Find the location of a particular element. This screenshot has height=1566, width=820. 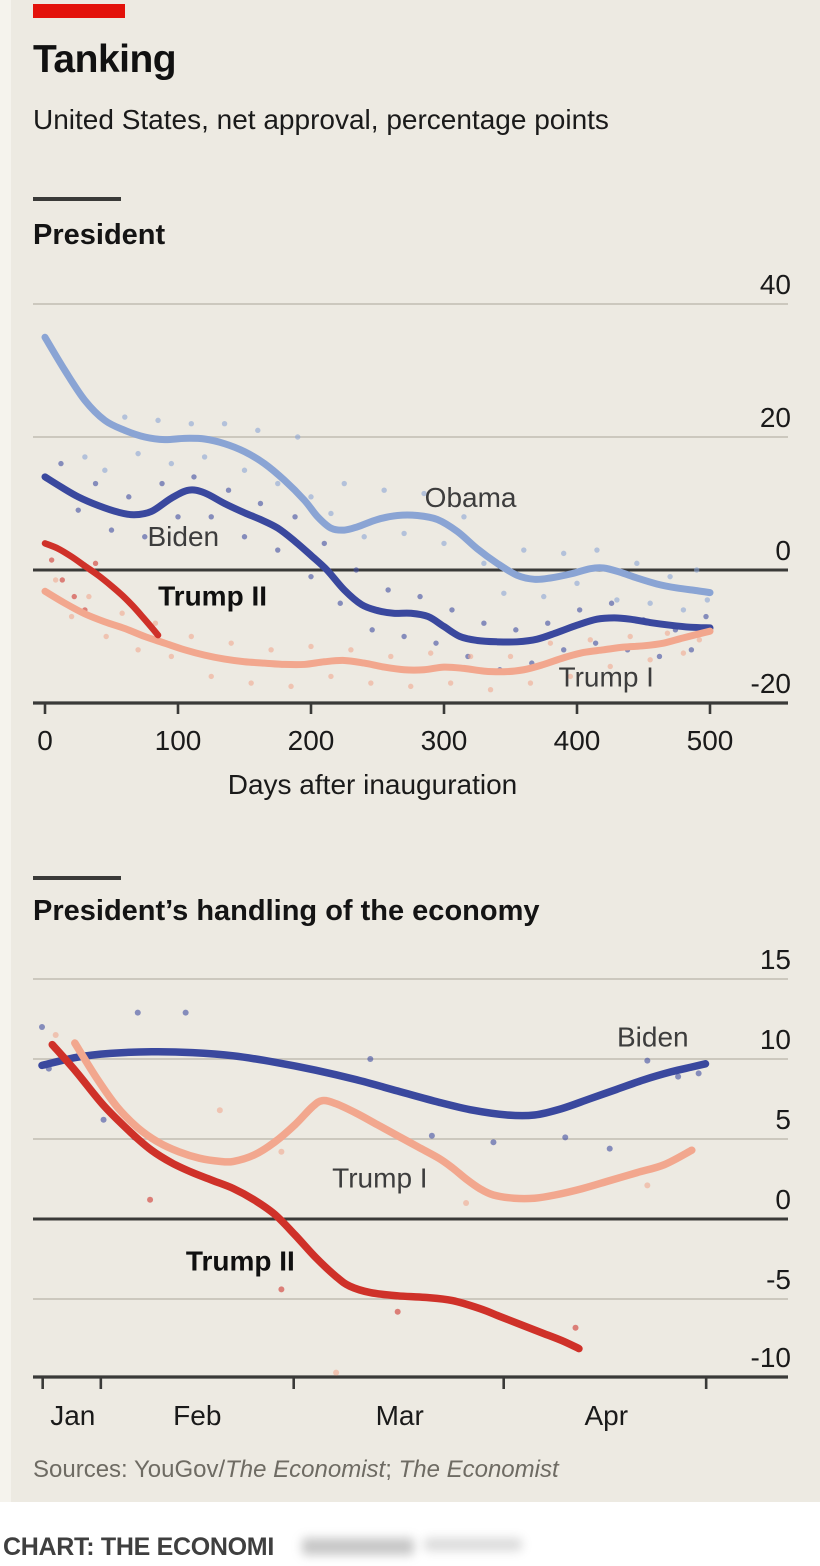

y-tick-label-15: 15 is located at coordinates (775, 959).